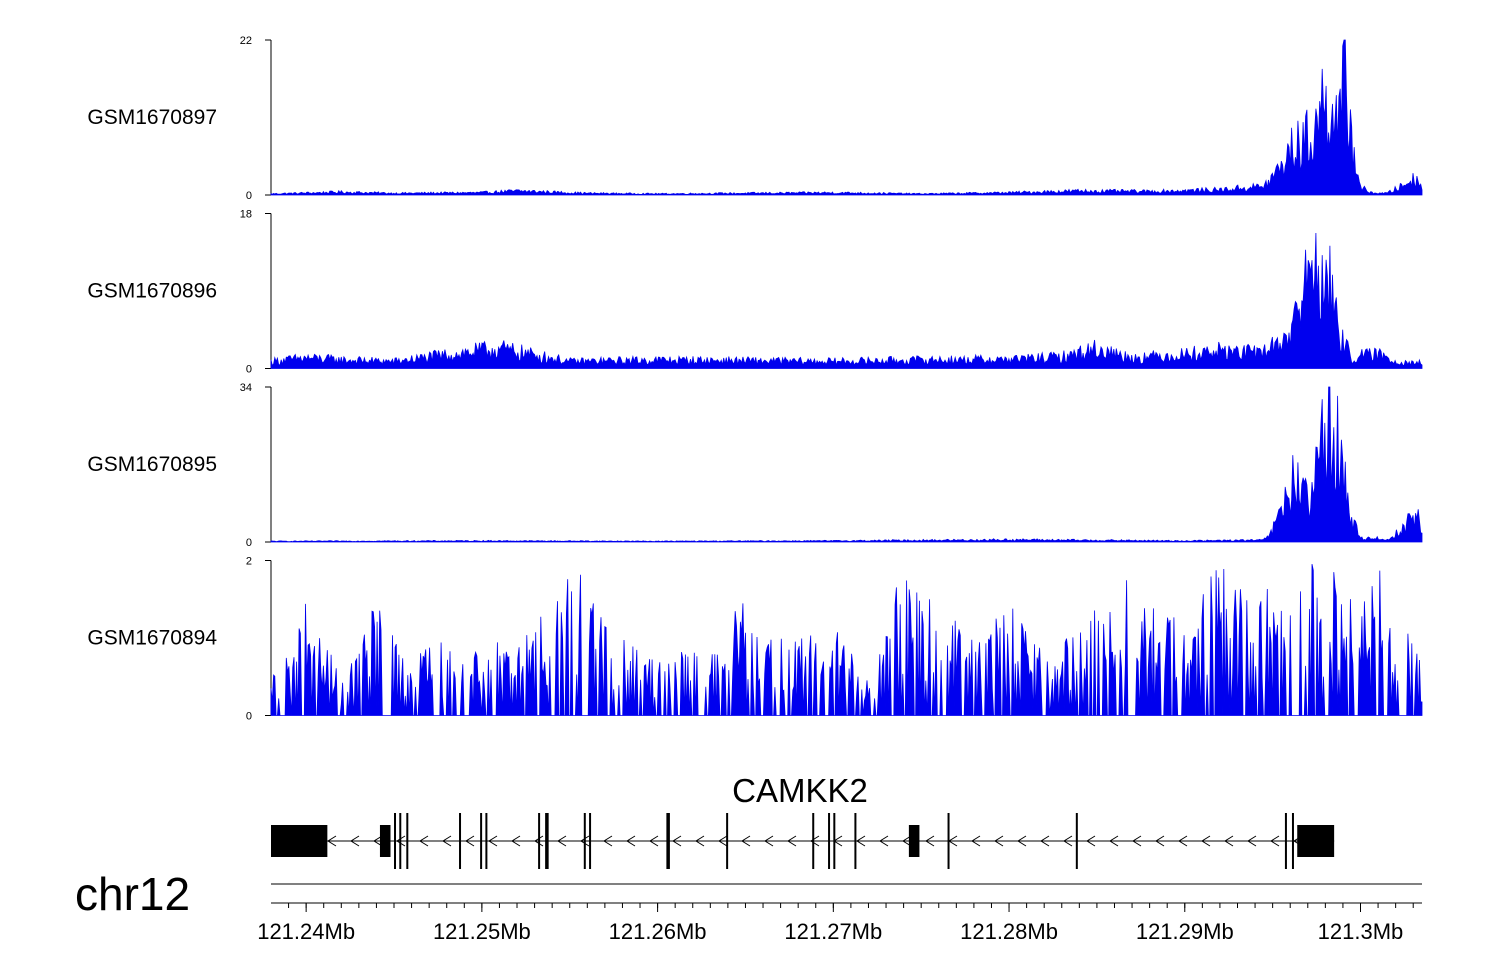  I want to click on axis-tick-label: 121.24Mb, so click(306, 931).